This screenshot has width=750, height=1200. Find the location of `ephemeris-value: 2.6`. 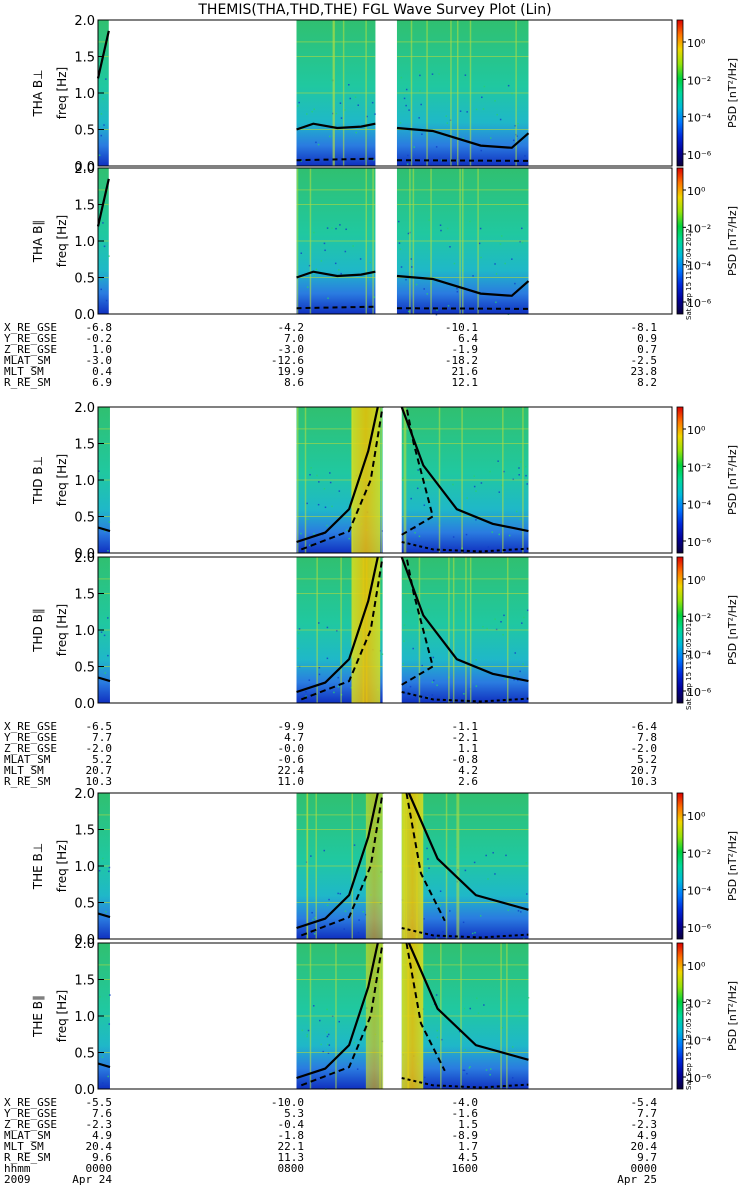

ephemeris-value: 2.6 is located at coordinates (468, 781).